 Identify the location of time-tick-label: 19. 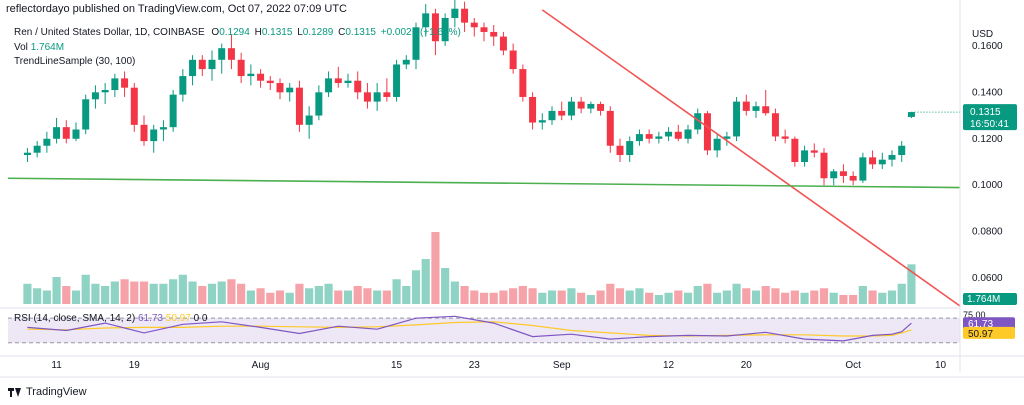
(135, 365).